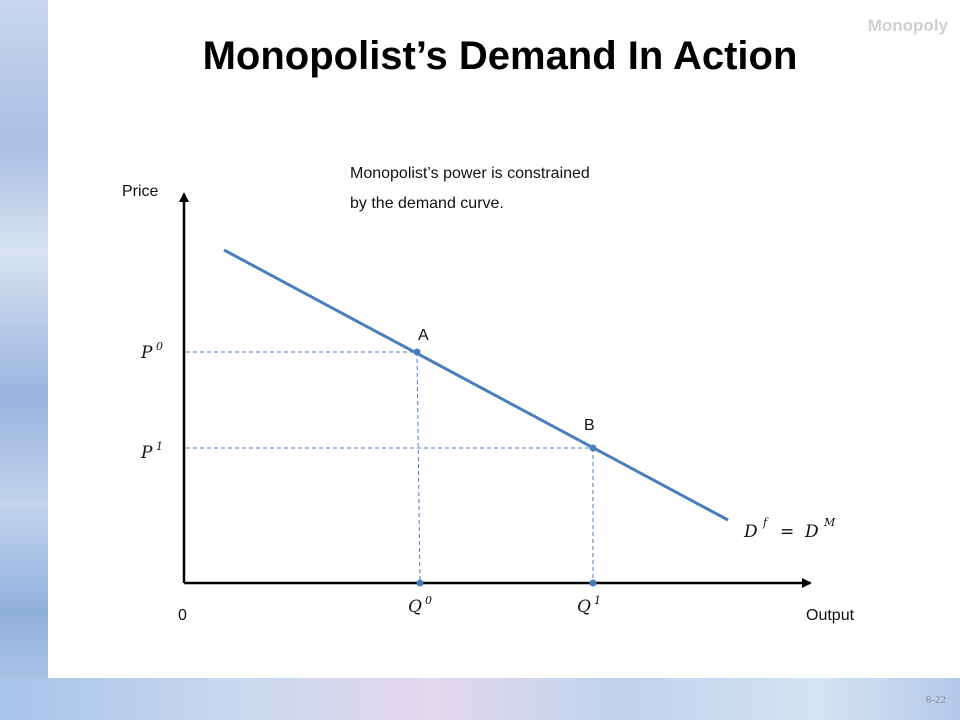  I want to click on curve-equals: =, so click(787, 532).